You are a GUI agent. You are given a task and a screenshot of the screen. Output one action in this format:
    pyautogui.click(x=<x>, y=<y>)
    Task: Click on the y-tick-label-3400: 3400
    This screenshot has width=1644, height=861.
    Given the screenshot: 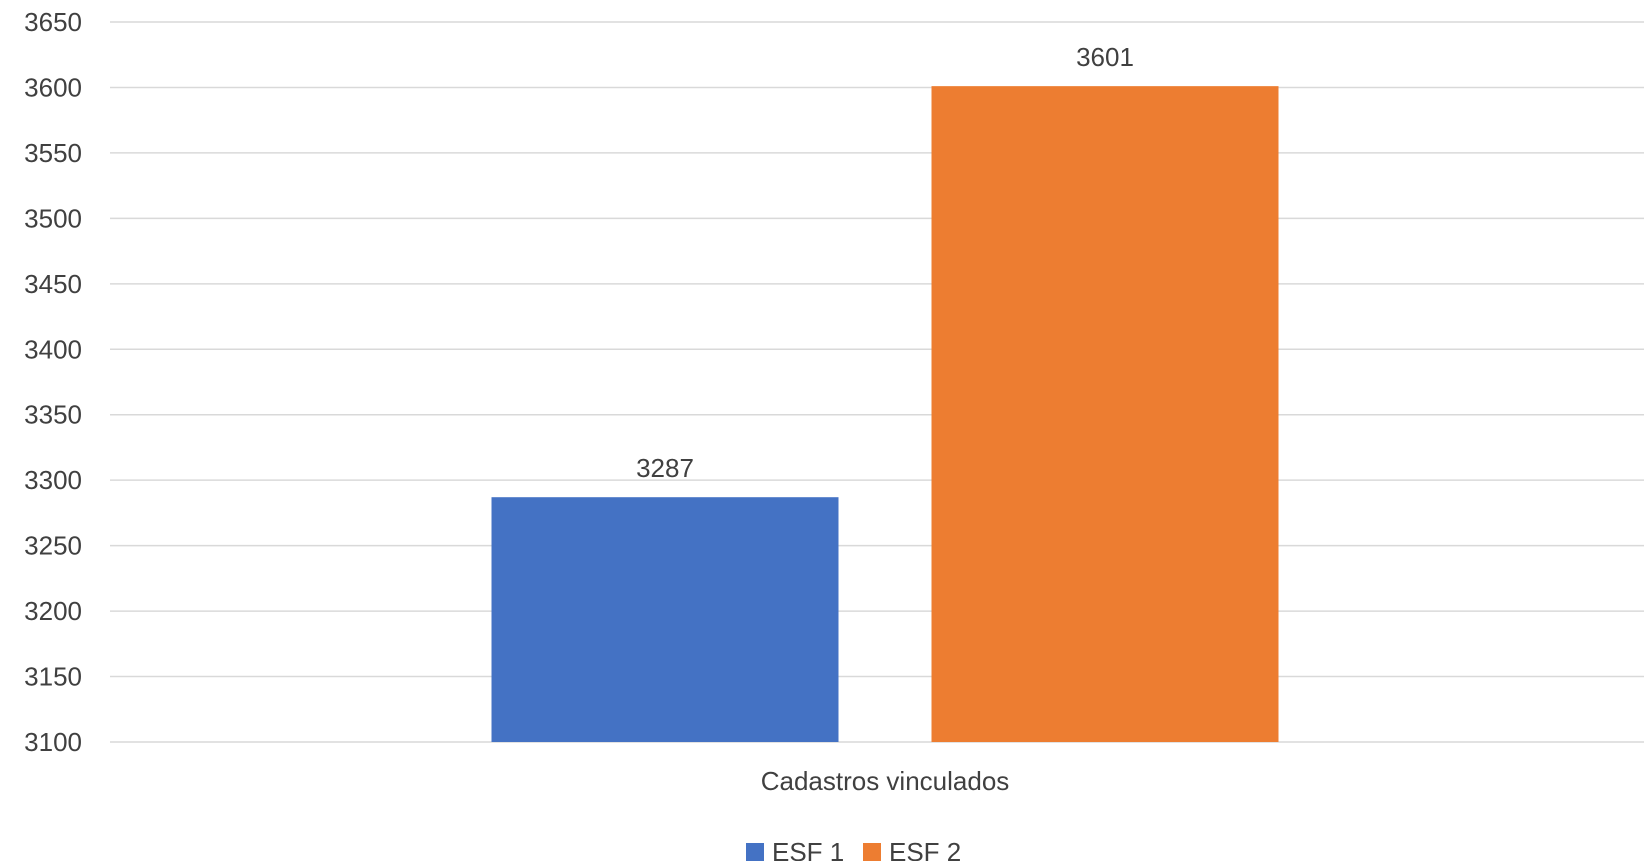 What is the action you would take?
    pyautogui.click(x=53, y=349)
    